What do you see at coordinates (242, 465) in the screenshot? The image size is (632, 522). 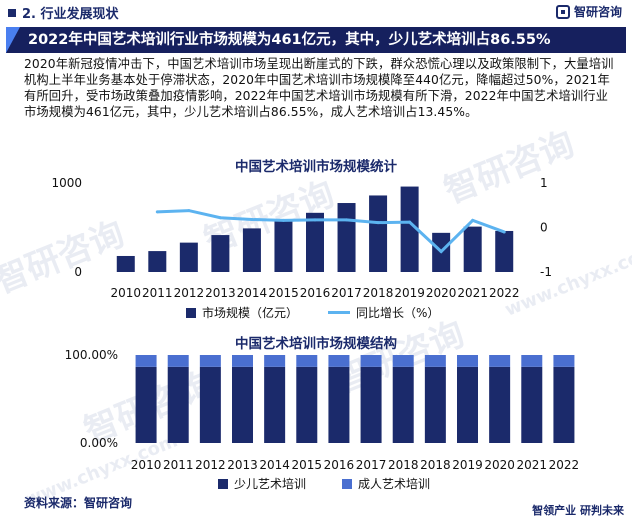 I see `chart2-x-tick: 2013` at bounding box center [242, 465].